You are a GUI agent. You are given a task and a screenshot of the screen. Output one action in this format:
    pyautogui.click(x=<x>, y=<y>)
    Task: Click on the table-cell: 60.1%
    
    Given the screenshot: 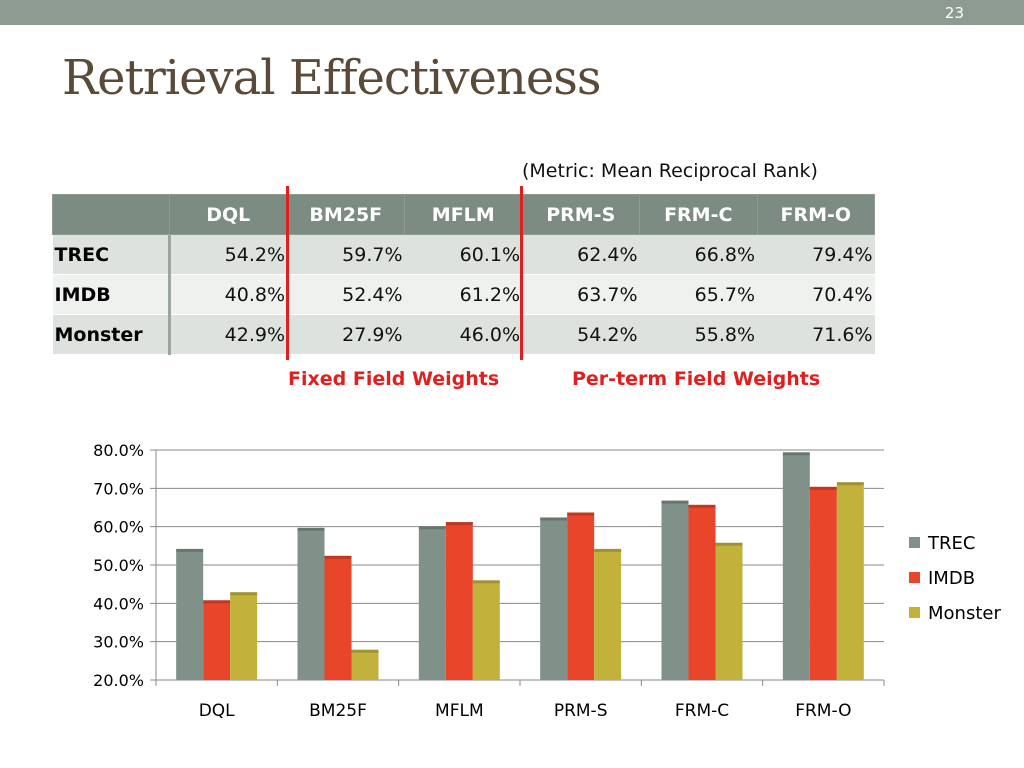 What is the action you would take?
    pyautogui.click(x=489, y=254)
    